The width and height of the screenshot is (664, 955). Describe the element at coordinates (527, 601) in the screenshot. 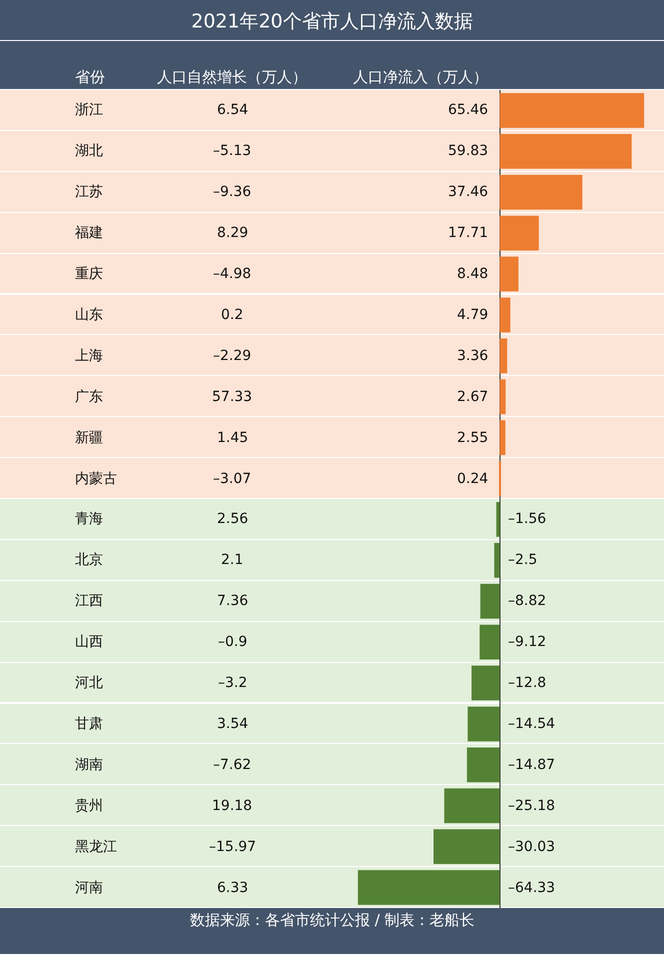

I see `data-label: –8.82` at that location.